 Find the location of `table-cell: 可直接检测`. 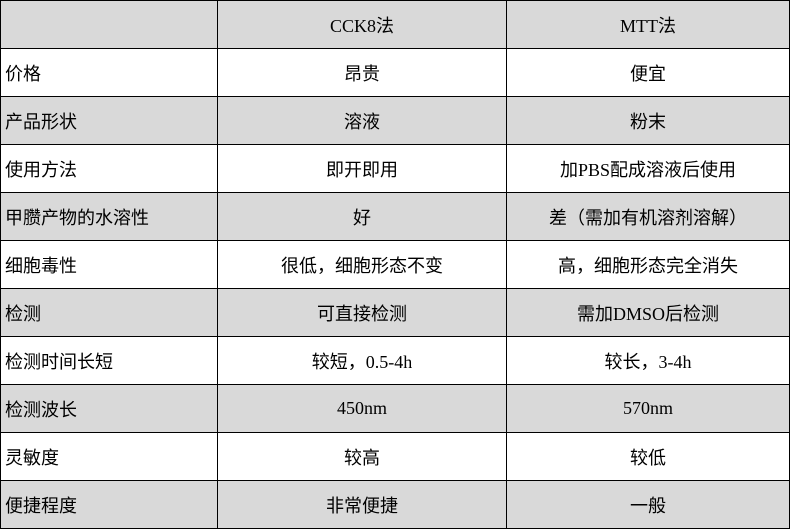

table-cell: 可直接检测 is located at coordinates (362, 312).